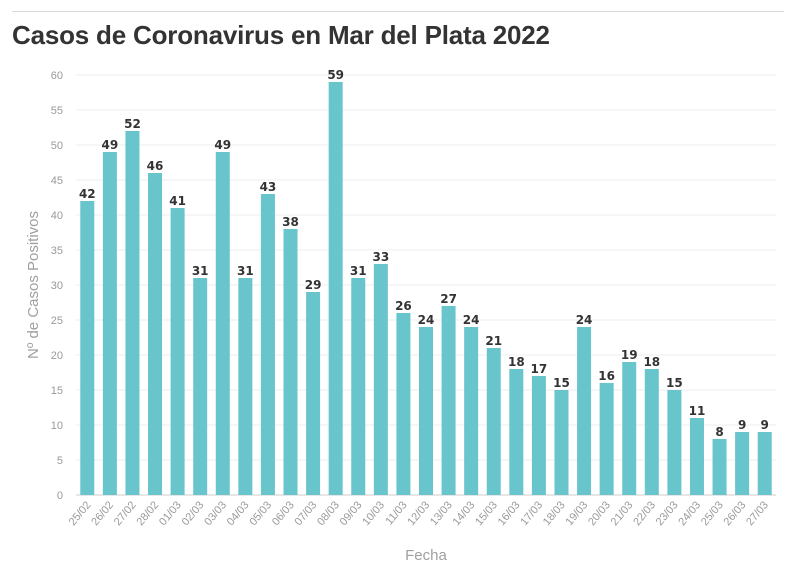 This screenshot has height=575, width=796. What do you see at coordinates (689, 513) in the screenshot?
I see `x-tick-label: 24/03` at bounding box center [689, 513].